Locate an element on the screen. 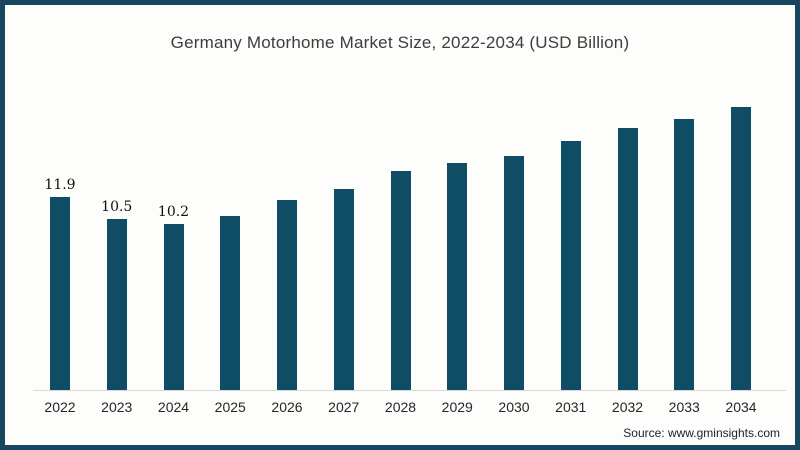 The image size is (800, 450). bar-2032 is located at coordinates (627, 259).